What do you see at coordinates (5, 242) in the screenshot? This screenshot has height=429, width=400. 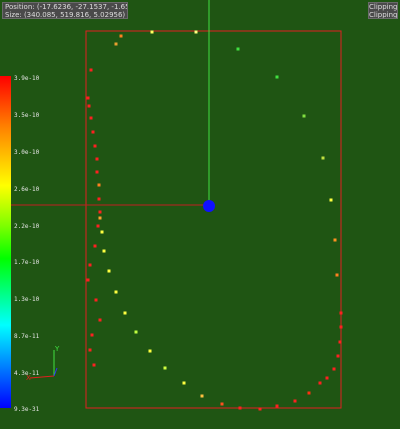 I see `color-scale-bar` at bounding box center [5, 242].